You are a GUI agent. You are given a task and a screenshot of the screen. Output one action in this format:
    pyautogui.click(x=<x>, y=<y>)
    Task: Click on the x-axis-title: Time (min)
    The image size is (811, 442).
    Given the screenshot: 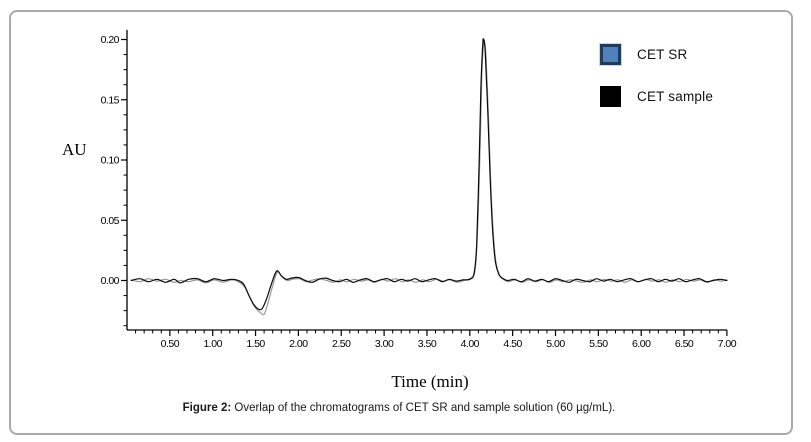 What is the action you would take?
    pyautogui.click(x=430, y=381)
    